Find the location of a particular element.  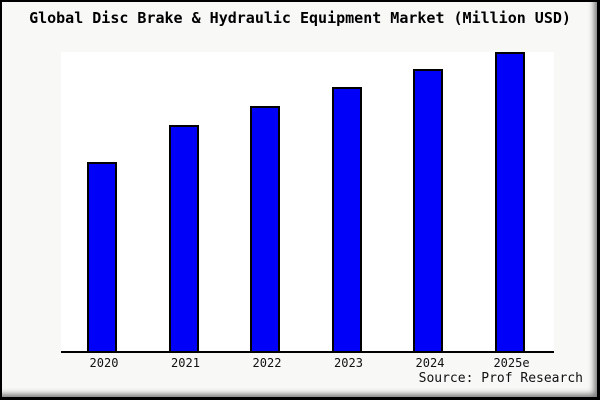

x-tick-label-2021: 2021 is located at coordinates (185, 363).